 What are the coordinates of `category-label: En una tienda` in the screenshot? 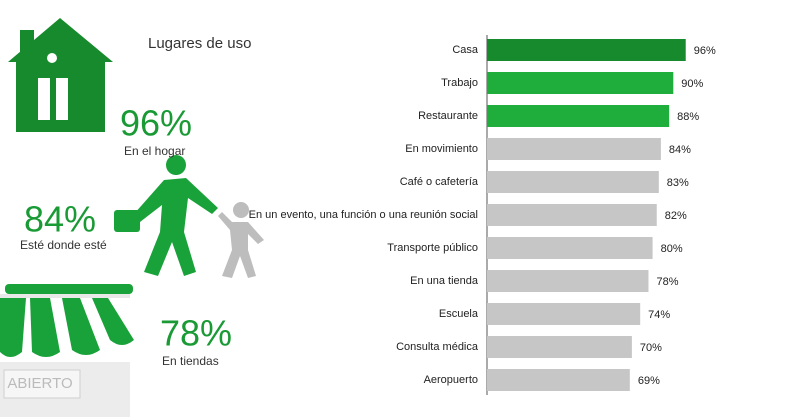 It's located at (444, 281).